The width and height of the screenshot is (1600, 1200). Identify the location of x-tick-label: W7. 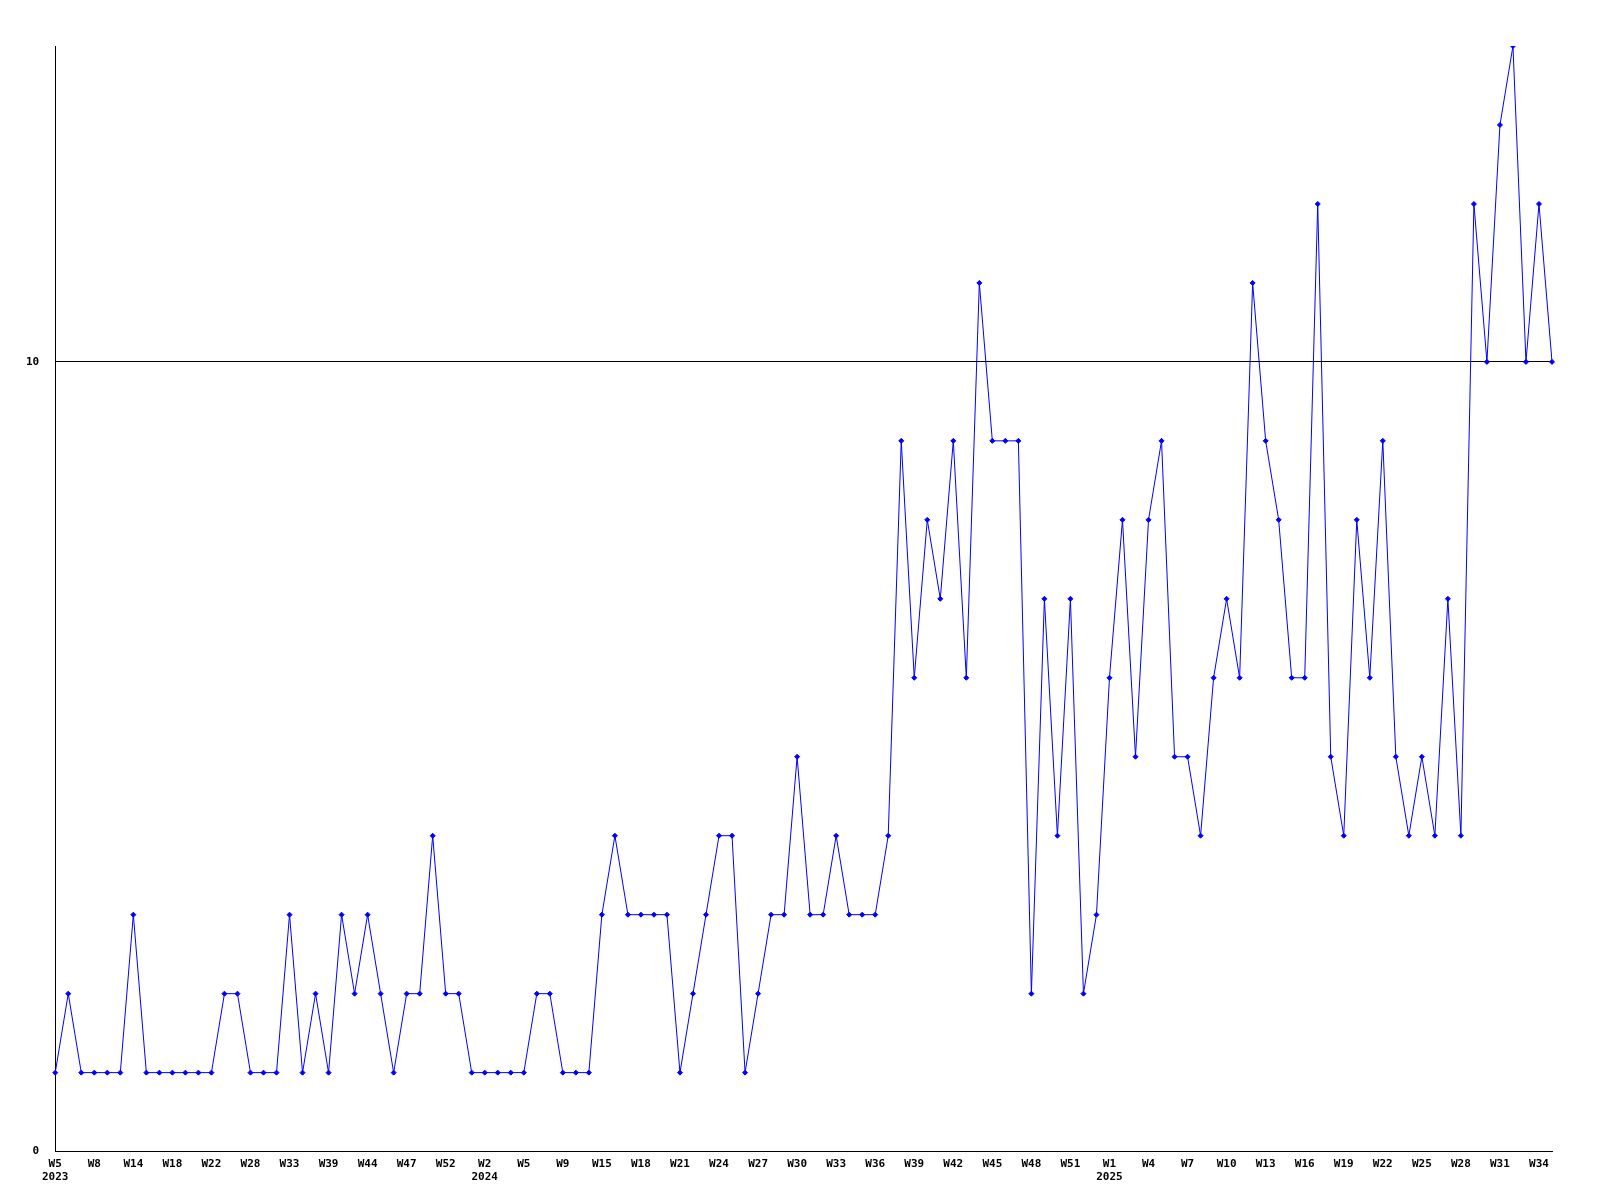
(1187, 1164).